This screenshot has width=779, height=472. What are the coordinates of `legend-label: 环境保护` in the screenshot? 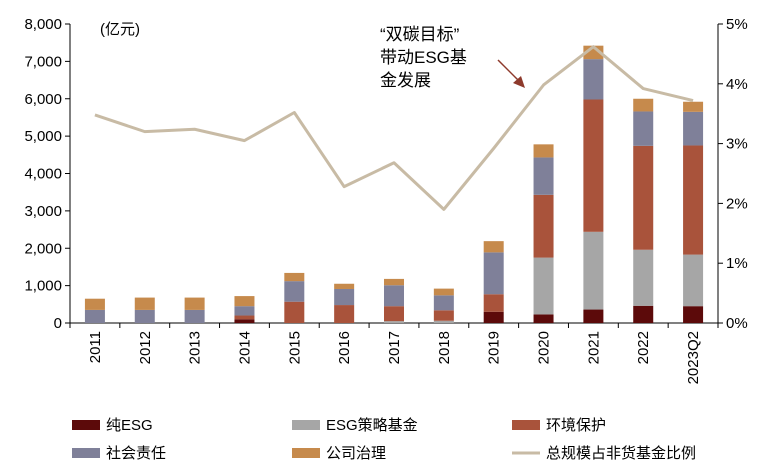 It's located at (576, 425).